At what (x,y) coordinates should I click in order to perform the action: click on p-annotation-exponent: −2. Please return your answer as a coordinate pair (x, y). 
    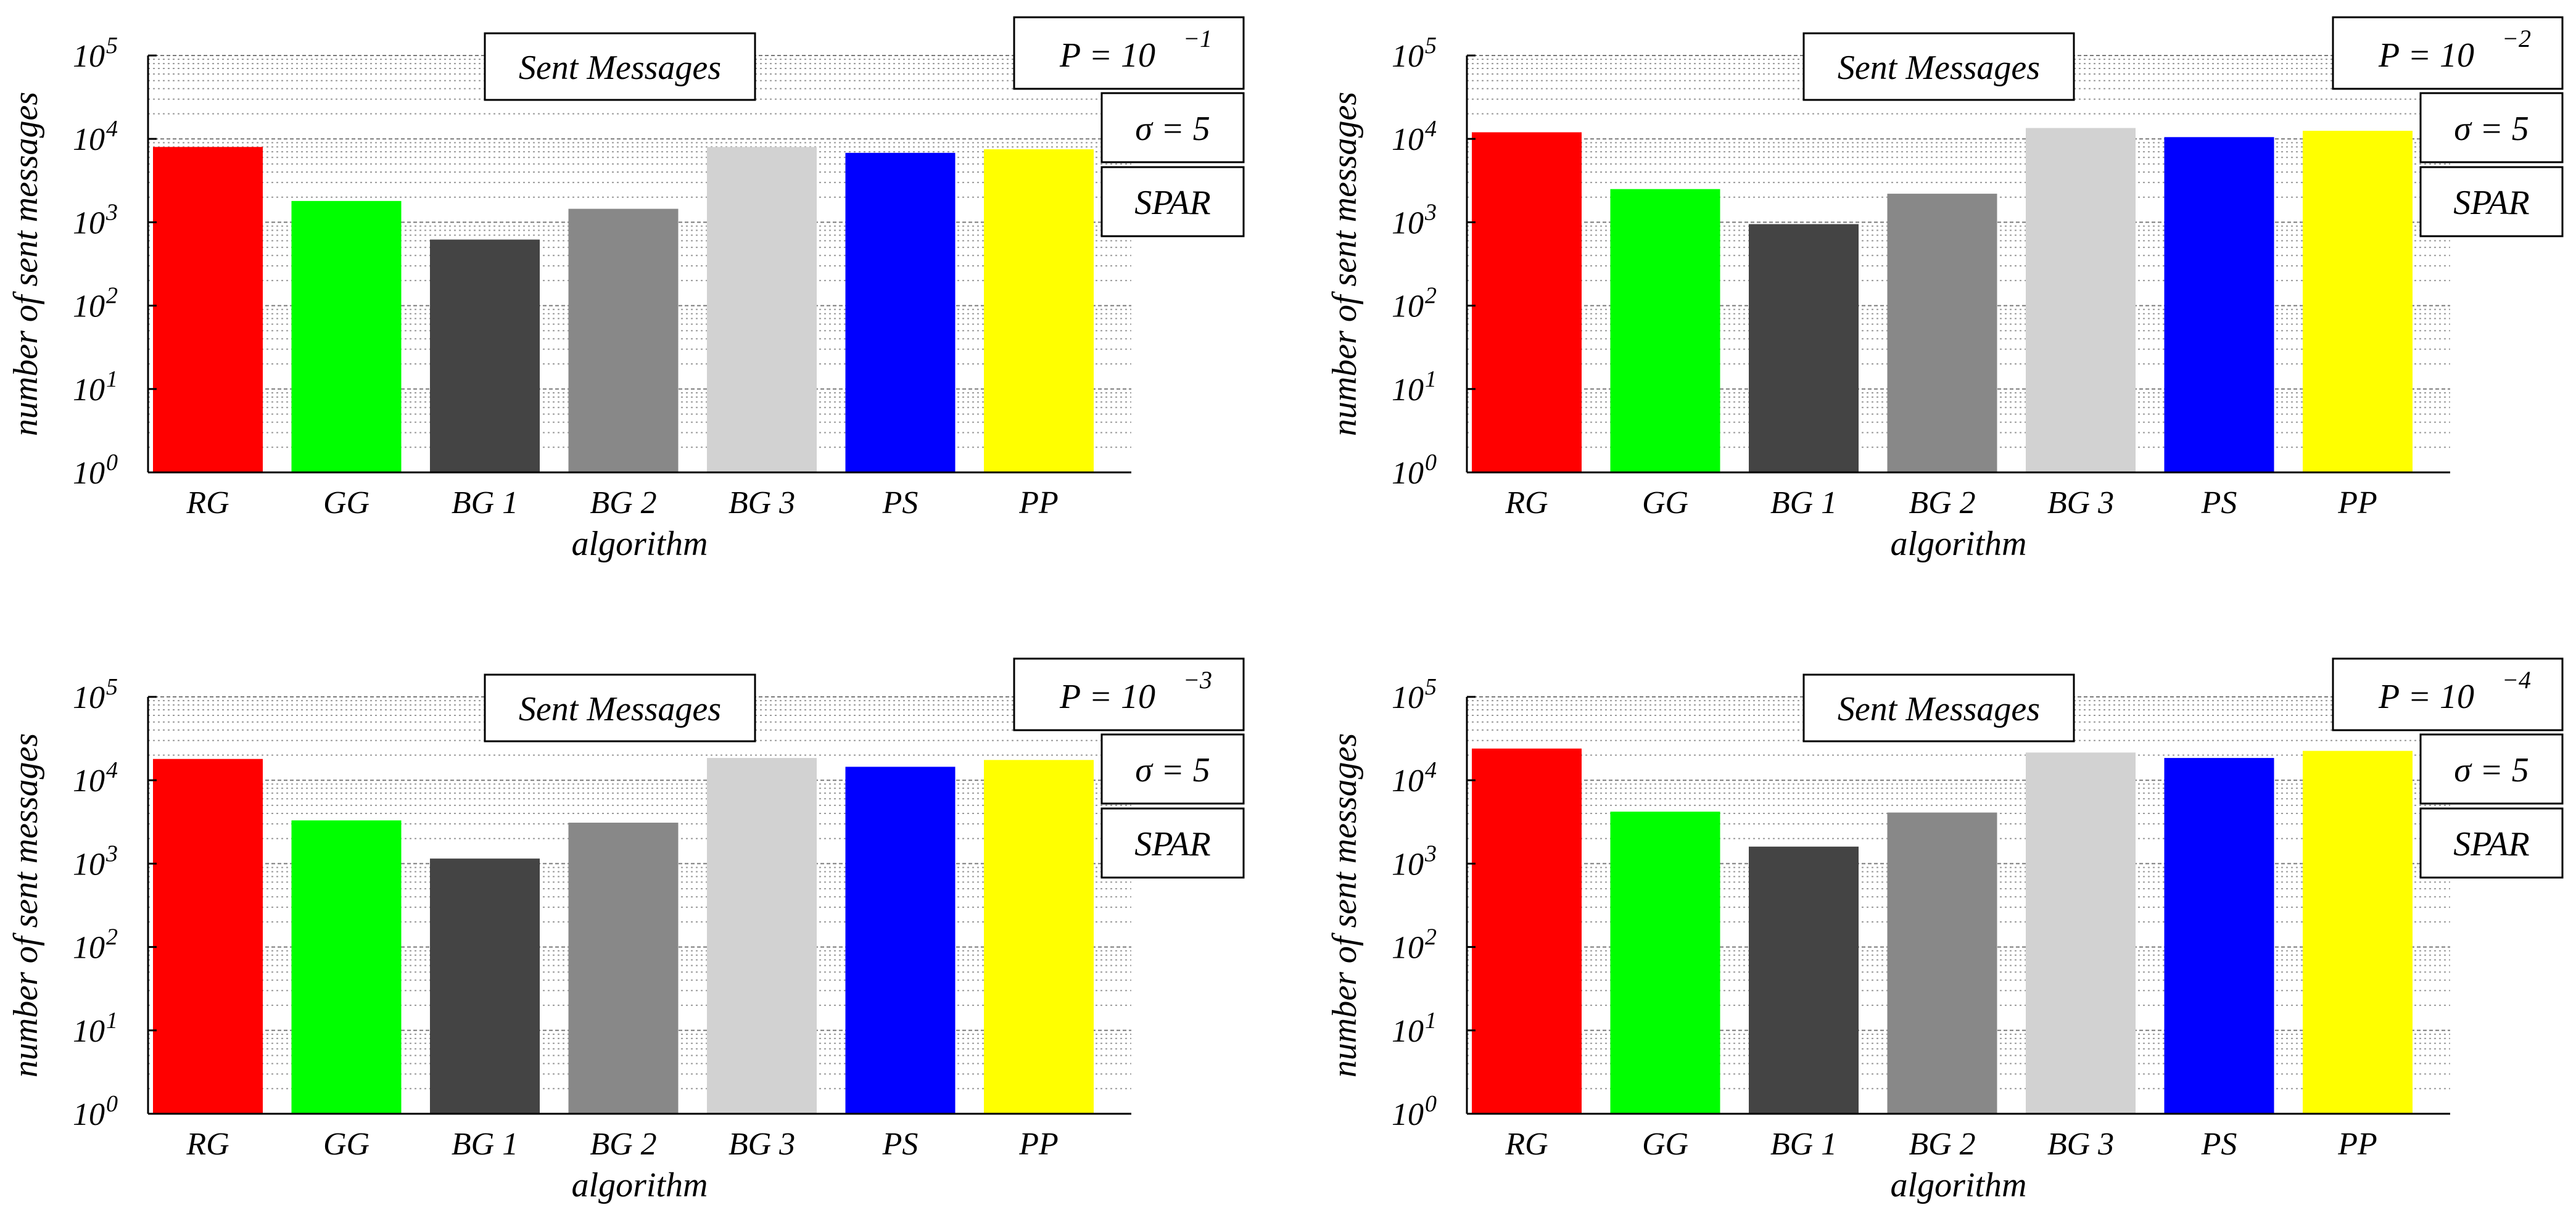
    Looking at the image, I should click on (2516, 38).